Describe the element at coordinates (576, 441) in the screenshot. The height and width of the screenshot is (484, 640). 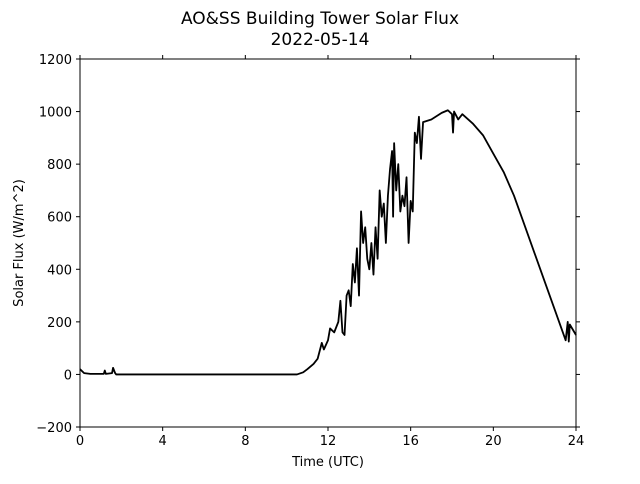
I see `x-tick-label: 24` at that location.